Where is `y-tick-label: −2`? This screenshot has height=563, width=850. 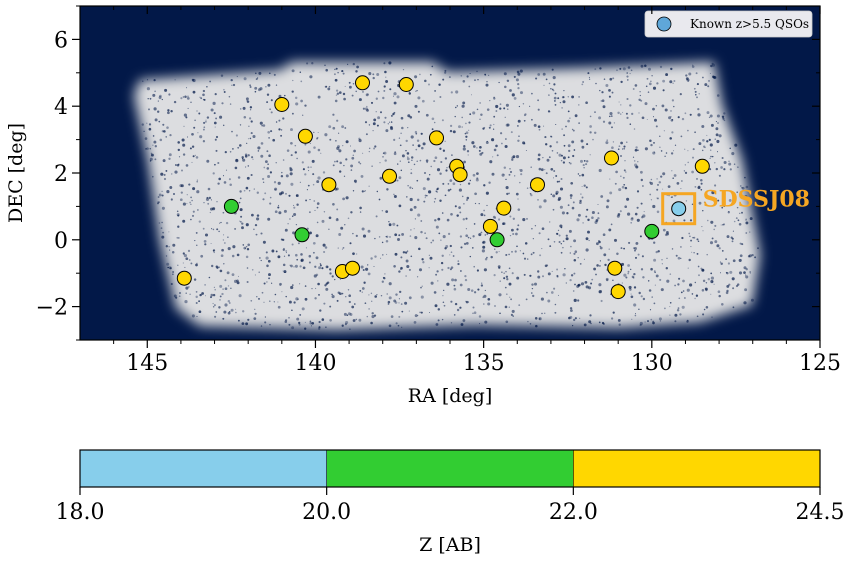
y-tick-label: −2 is located at coordinates (52, 308).